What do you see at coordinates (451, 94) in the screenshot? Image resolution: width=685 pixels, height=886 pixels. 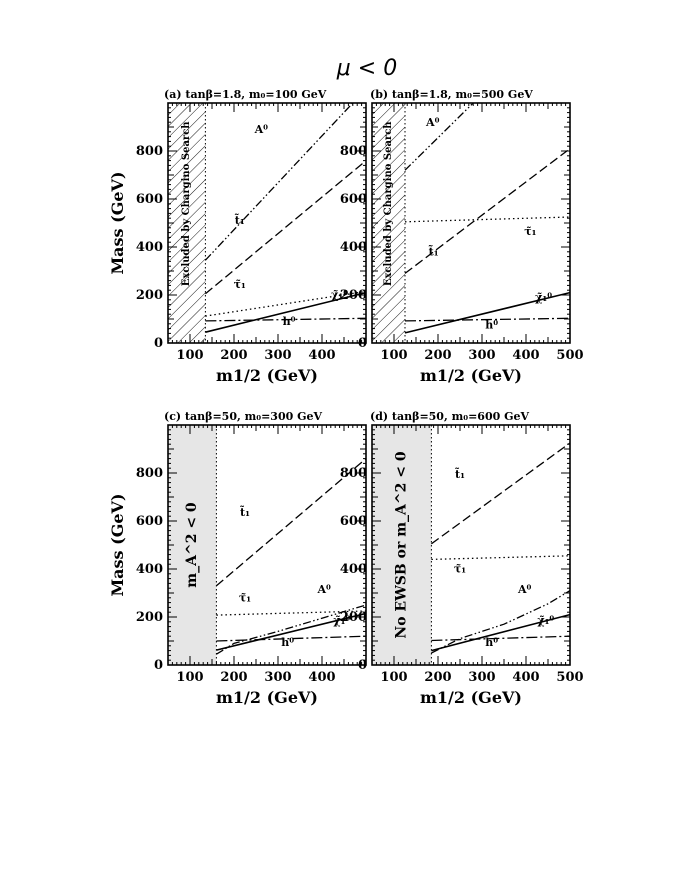 I see `panel-title: (b) tanβ=1.8, m₀=500 GeV` at bounding box center [451, 94].